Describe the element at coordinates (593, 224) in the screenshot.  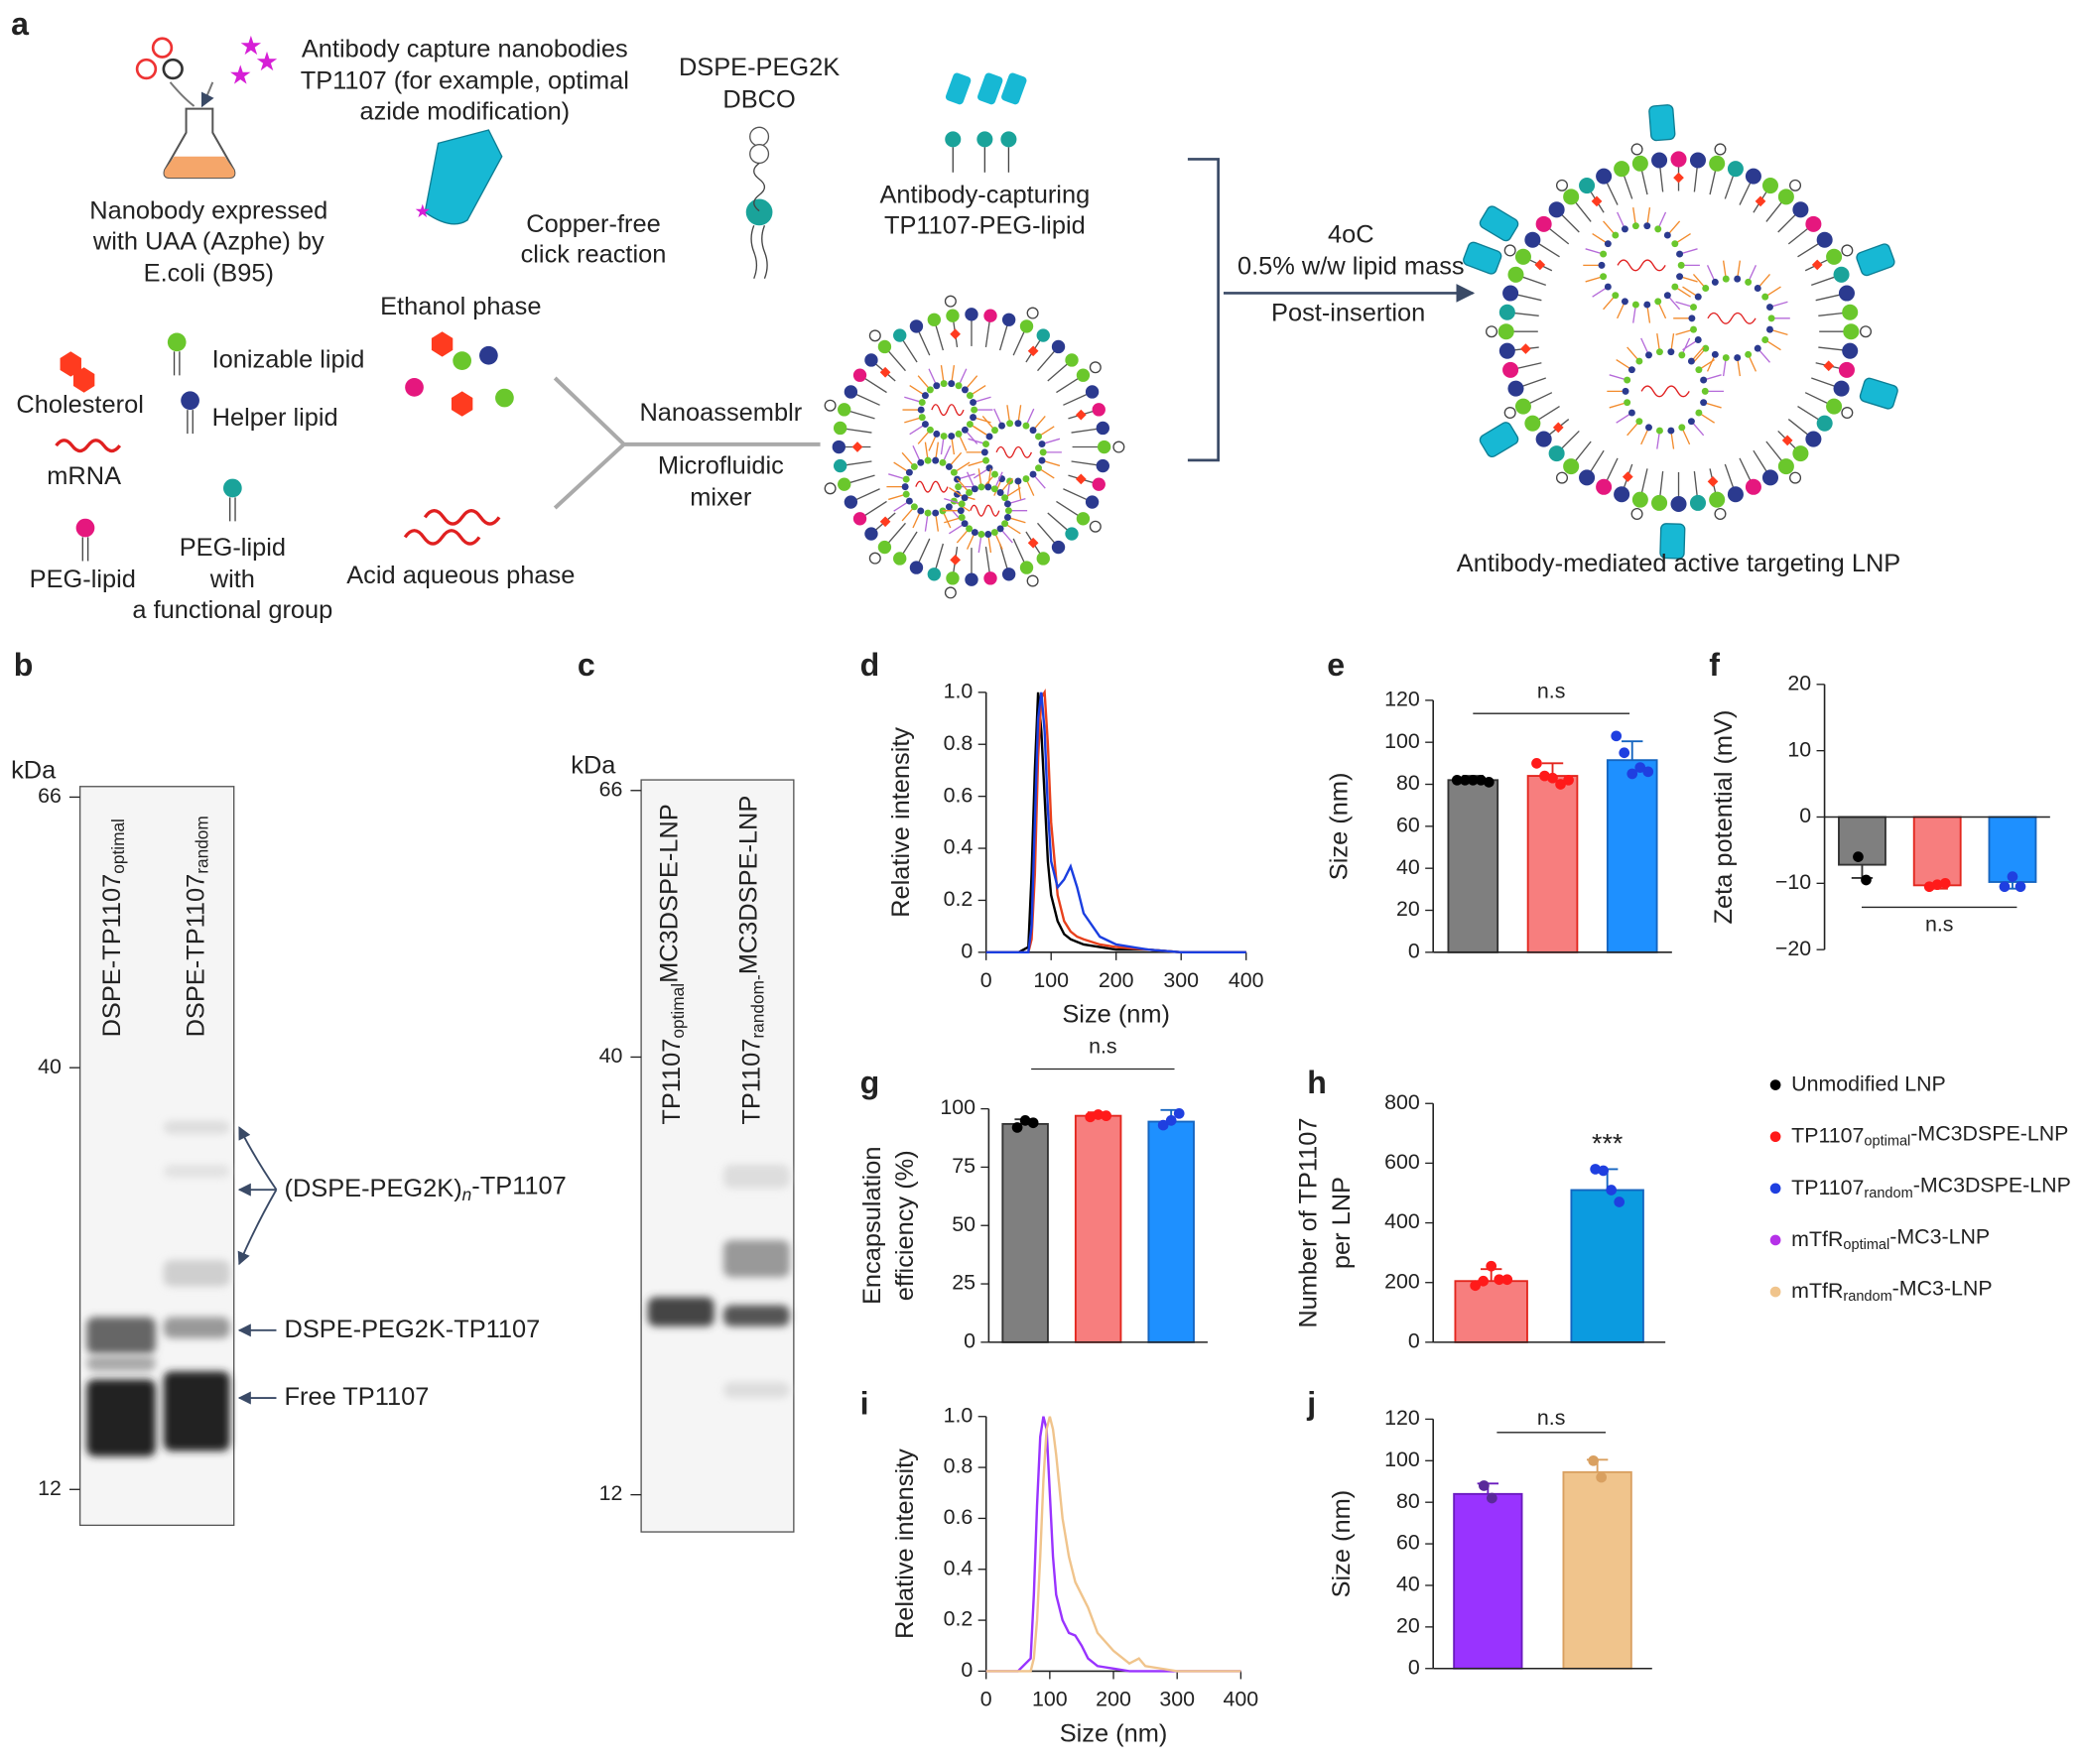
I see `diagram-label: Copper-free` at that location.